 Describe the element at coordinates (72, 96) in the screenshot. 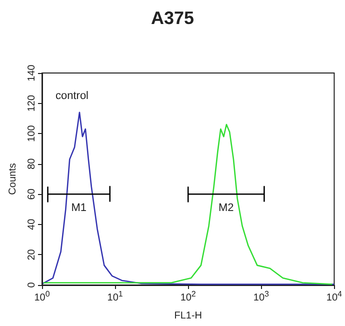

I see `annotation: control` at that location.